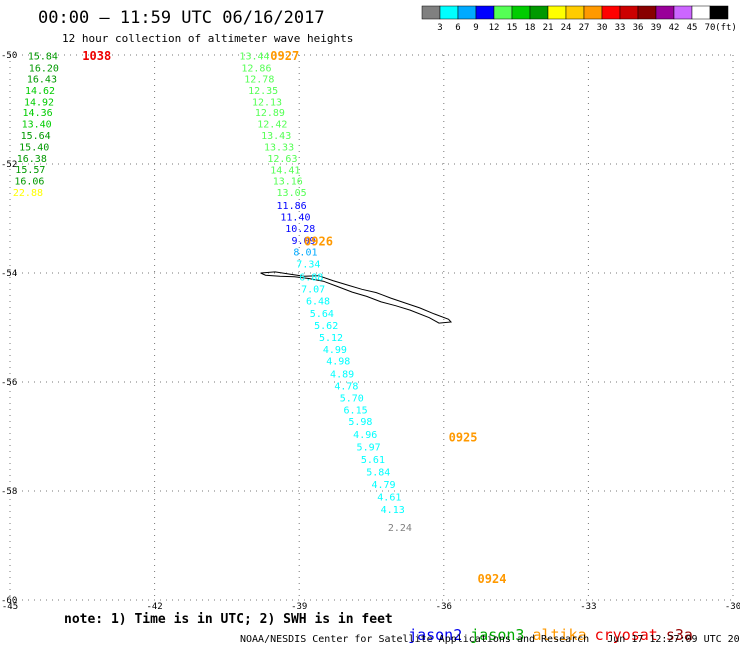 The image size is (740, 650). Describe the element at coordinates (303, 241) in the screenshot. I see `wave-height-value: 9.09` at that location.